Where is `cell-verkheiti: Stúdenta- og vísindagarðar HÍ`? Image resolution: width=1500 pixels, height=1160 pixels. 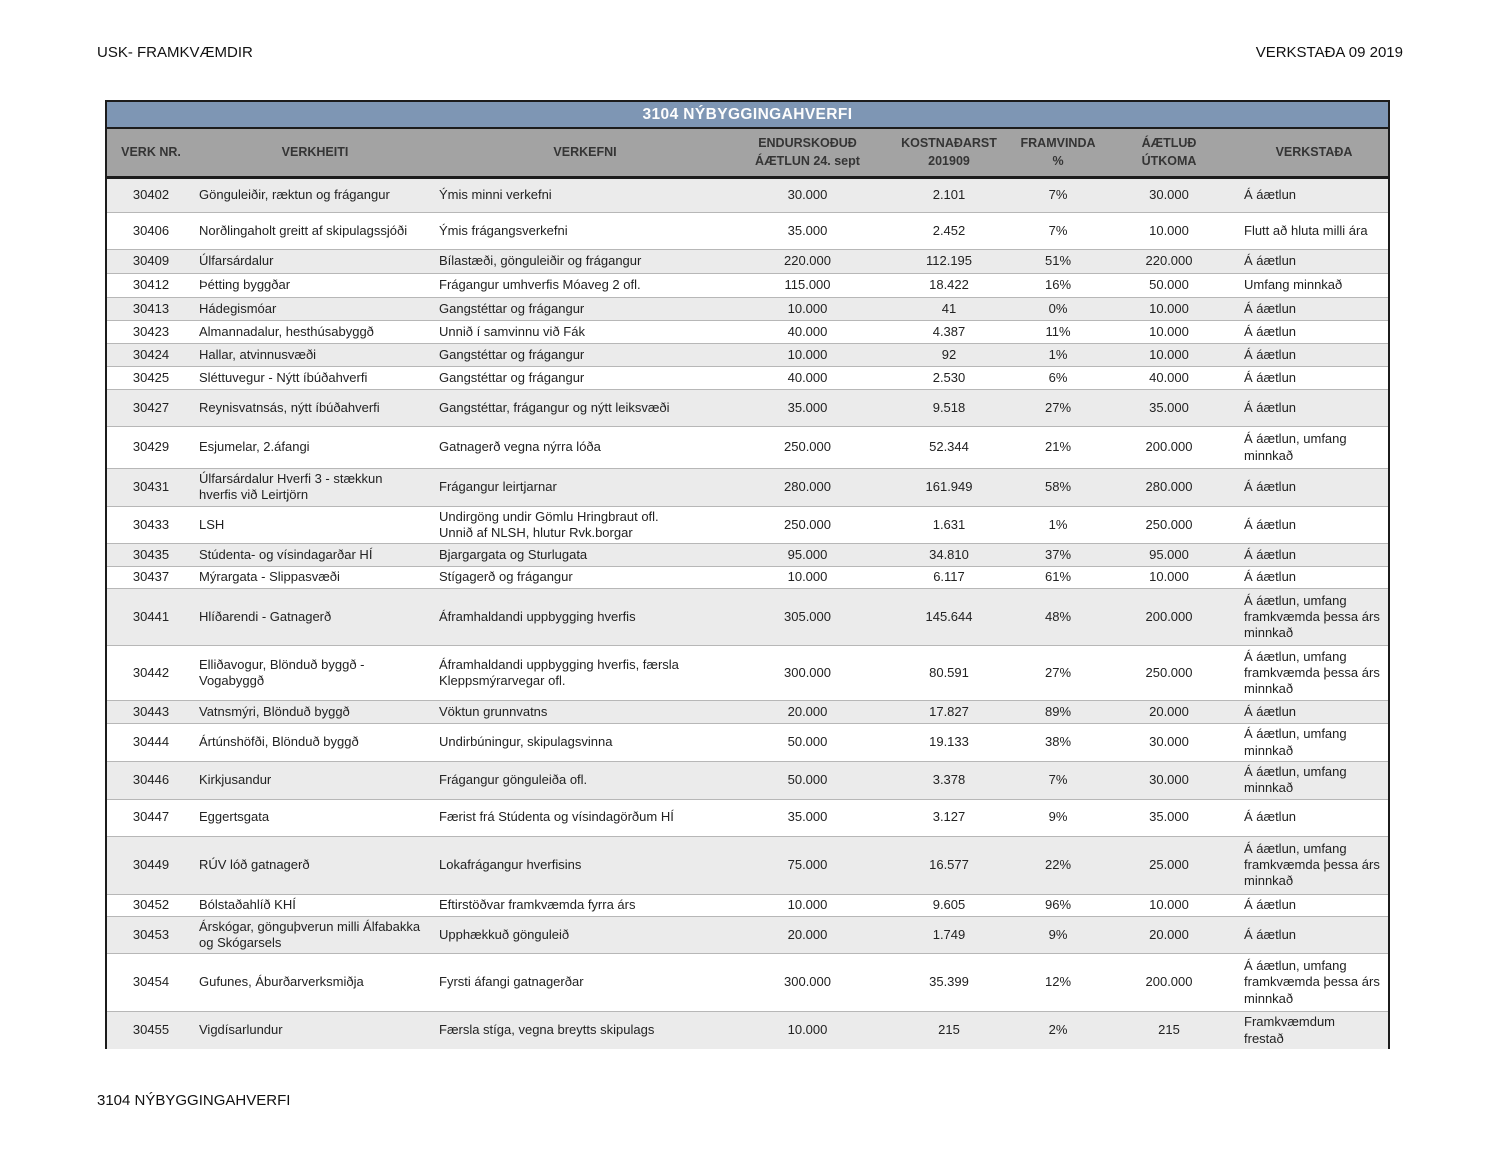
cell-verkheiti: Stúdenta- og vísindagarðar HÍ is located at coordinates (286, 554).